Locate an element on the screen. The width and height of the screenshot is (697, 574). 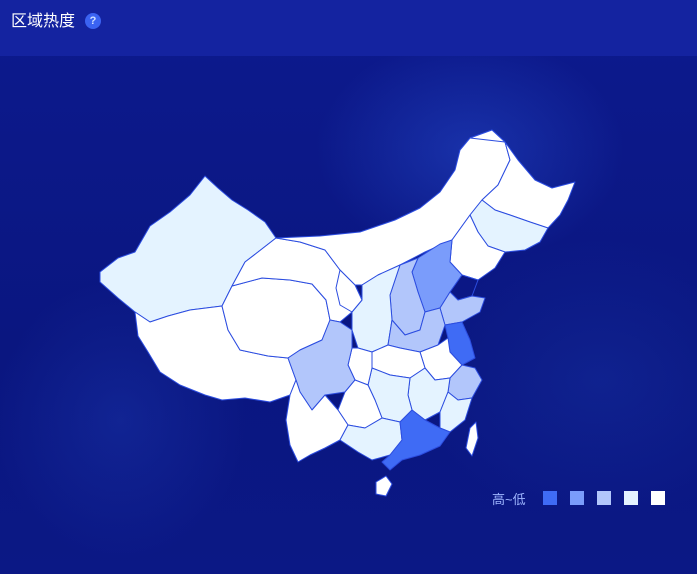
panel-title: 区域热度 is located at coordinates (43, 21).